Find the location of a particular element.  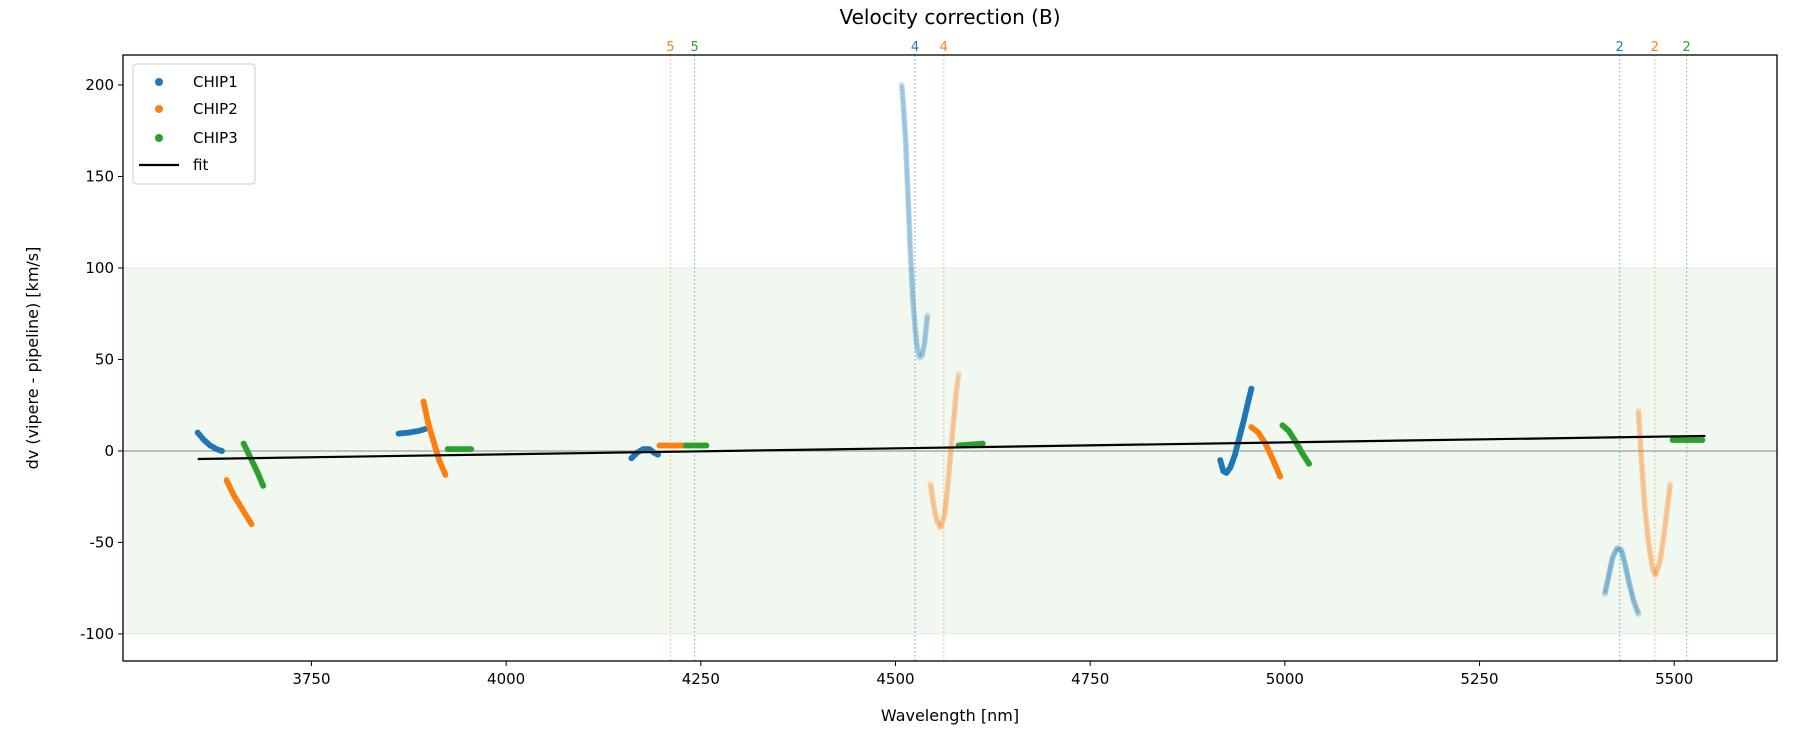

x-axis-label: Wavelength [nm] is located at coordinates (950, 715).